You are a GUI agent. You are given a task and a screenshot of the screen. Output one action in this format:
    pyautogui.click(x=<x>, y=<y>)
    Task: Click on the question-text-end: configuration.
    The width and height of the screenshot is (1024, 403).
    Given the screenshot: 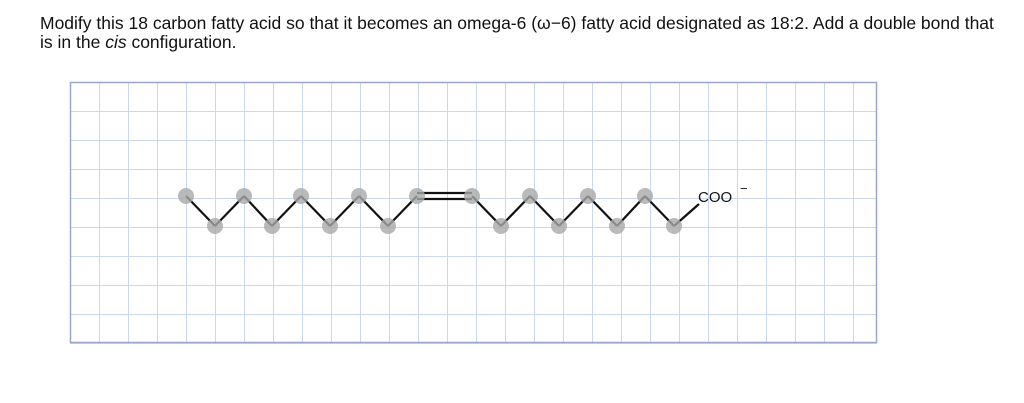 What is the action you would take?
    pyautogui.click(x=181, y=42)
    